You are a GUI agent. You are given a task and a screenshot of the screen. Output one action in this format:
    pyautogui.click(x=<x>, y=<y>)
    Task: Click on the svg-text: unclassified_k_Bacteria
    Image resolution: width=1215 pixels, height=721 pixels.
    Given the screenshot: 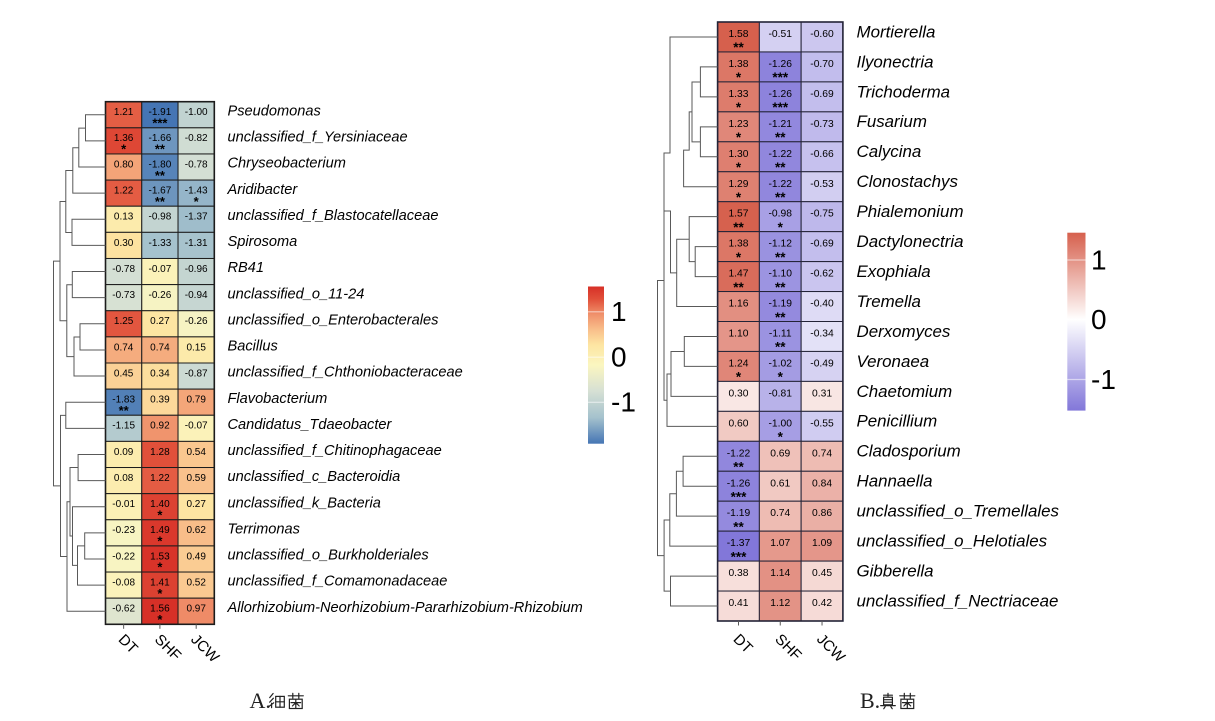 What is the action you would take?
    pyautogui.click(x=304, y=503)
    